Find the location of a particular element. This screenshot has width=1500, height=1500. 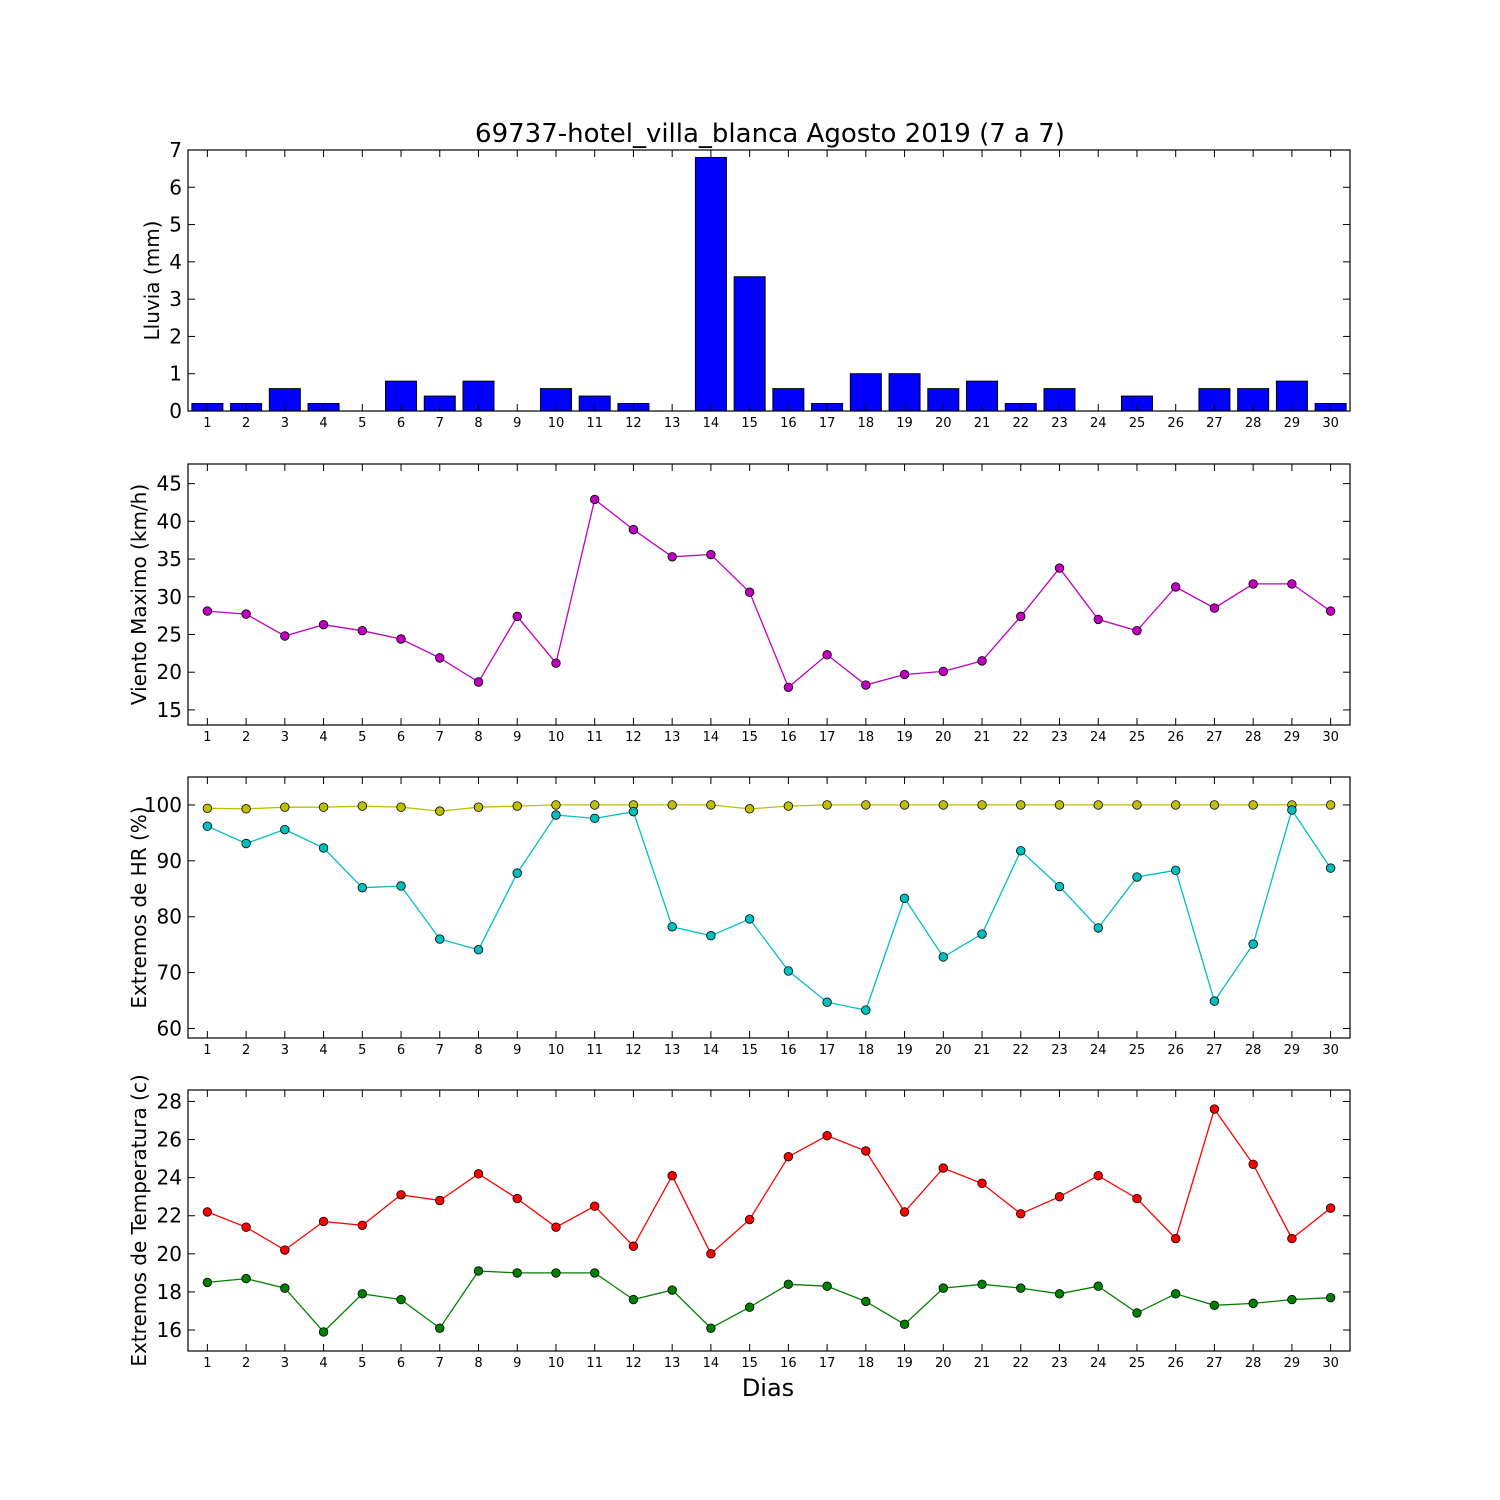

y-tick-label: 60 is located at coordinates (169, 1028).